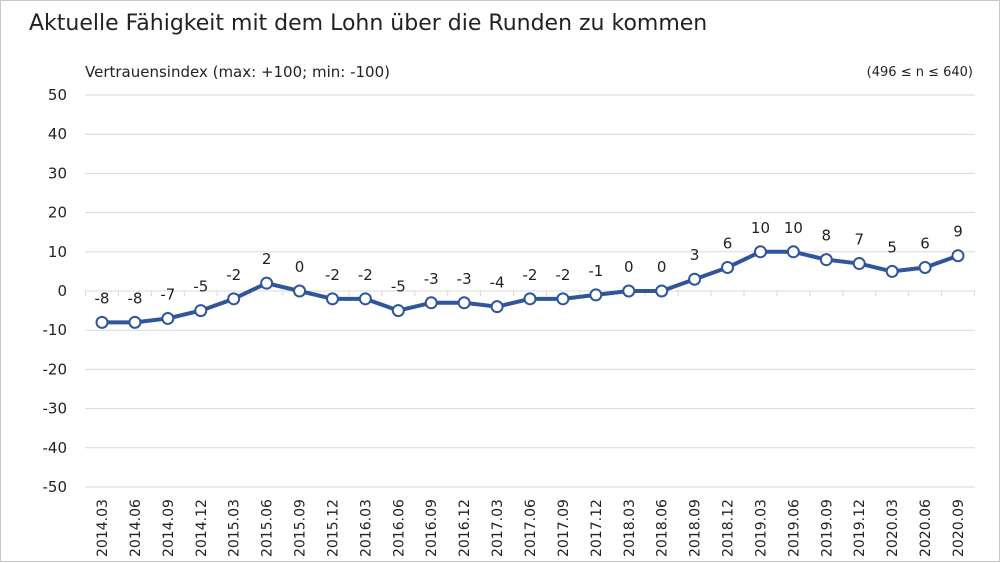 The height and width of the screenshot is (563, 1000). What do you see at coordinates (55, 409) in the screenshot?
I see `y-tick-label: -30` at bounding box center [55, 409].